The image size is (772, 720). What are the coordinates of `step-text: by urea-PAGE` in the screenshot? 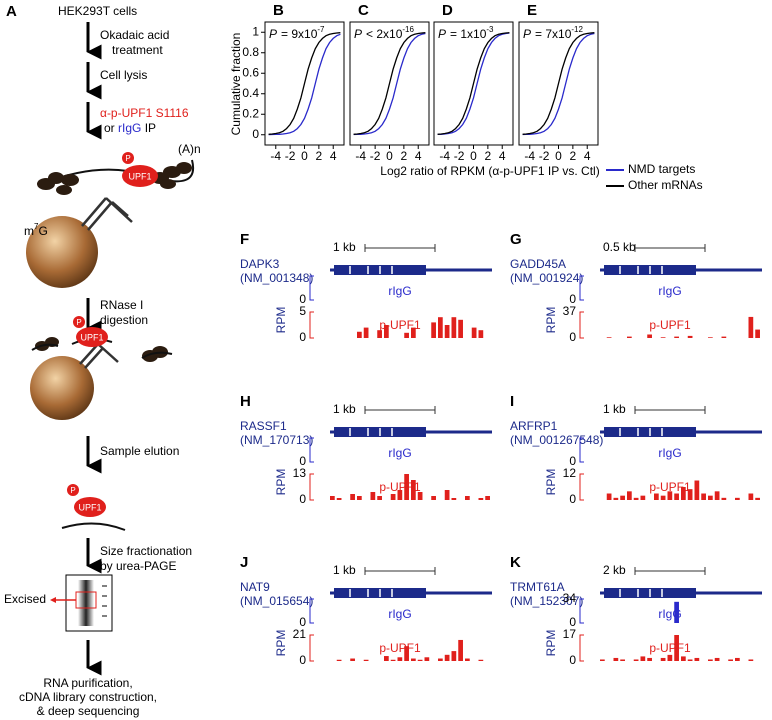 It's located at (138, 566).